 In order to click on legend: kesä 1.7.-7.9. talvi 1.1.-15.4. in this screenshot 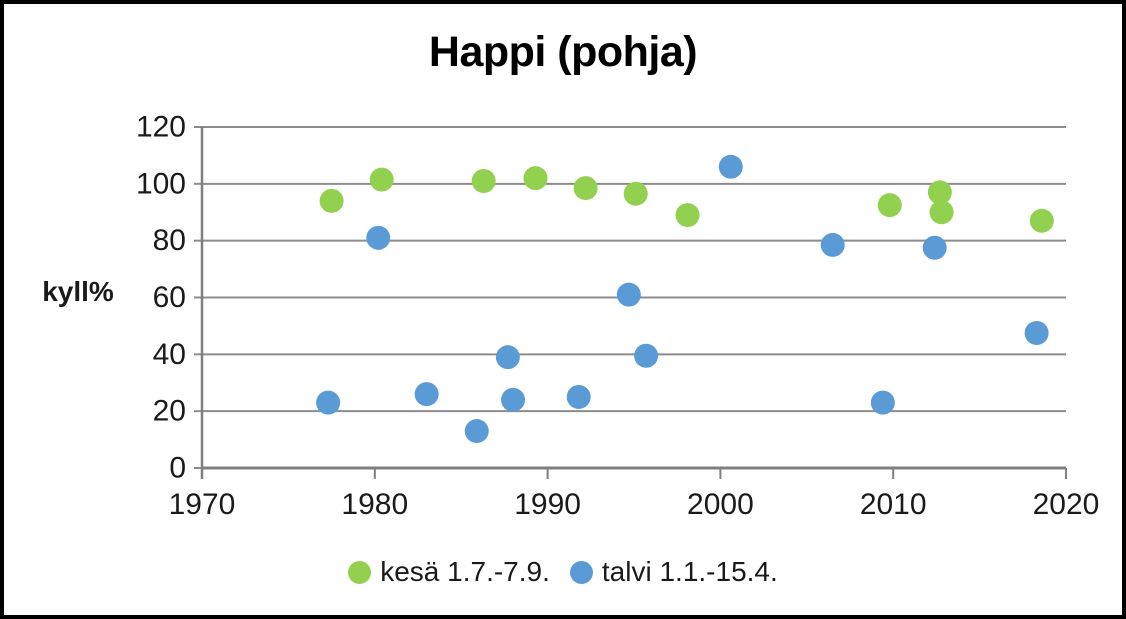, I will do `click(563, 572)`.